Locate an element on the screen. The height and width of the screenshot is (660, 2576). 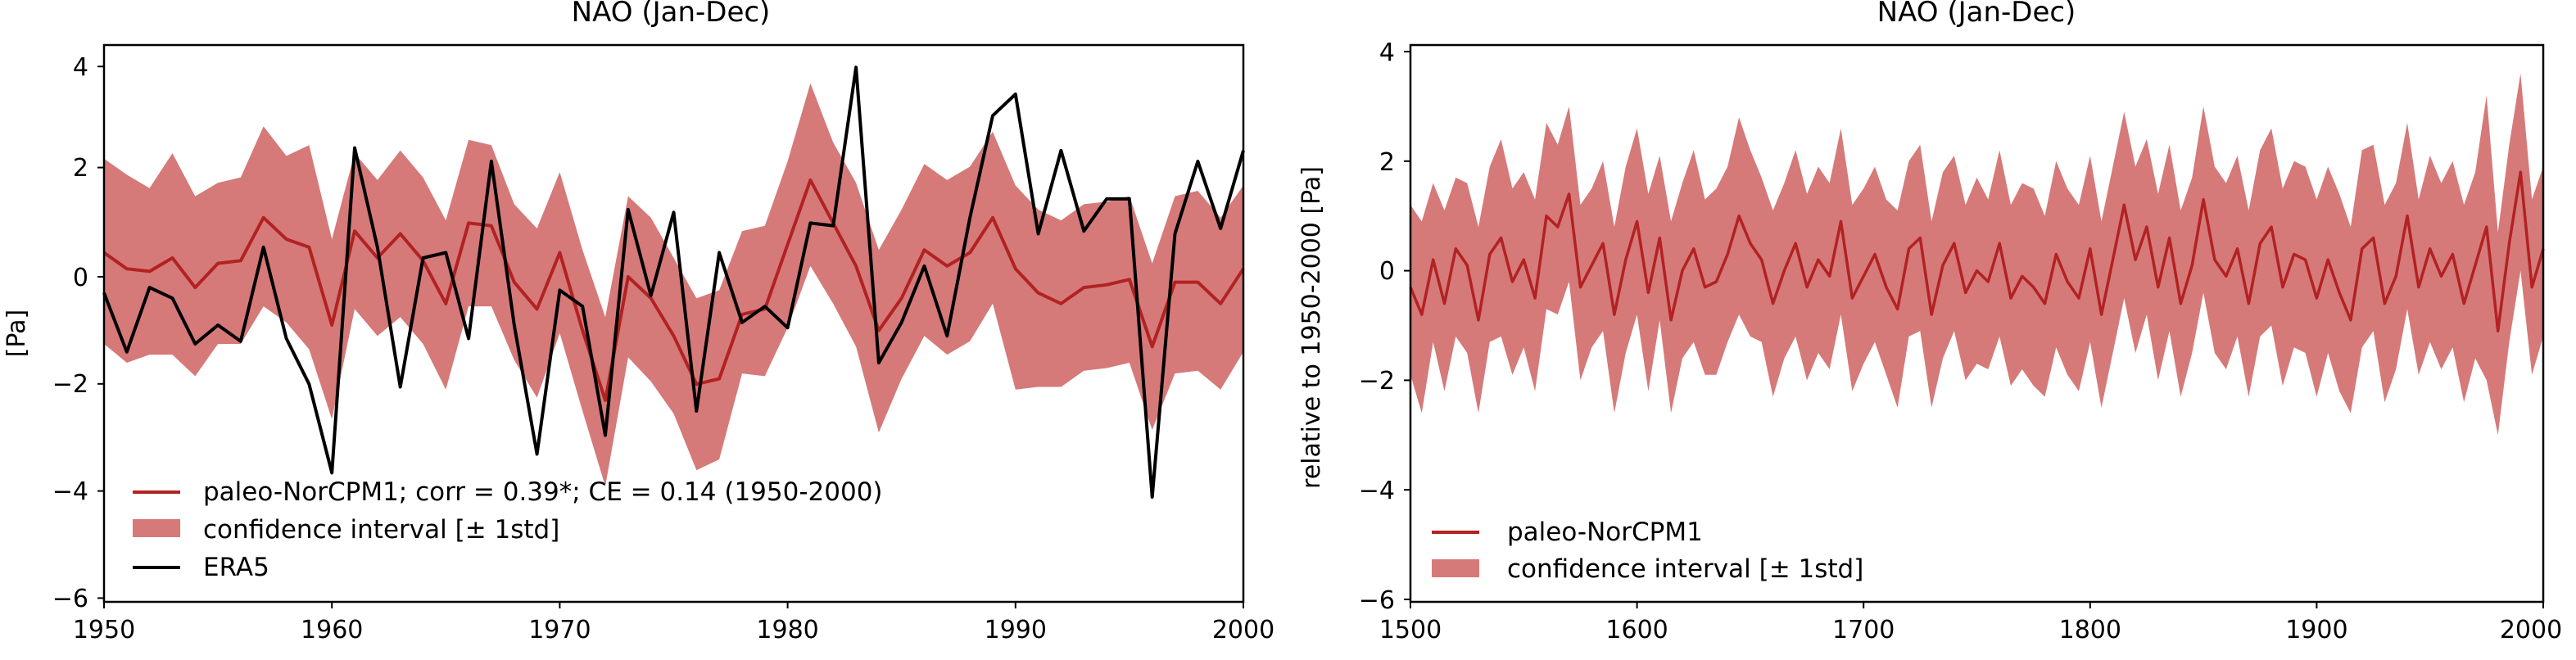
right-y-tick-label: 4 is located at coordinates (1387, 52).